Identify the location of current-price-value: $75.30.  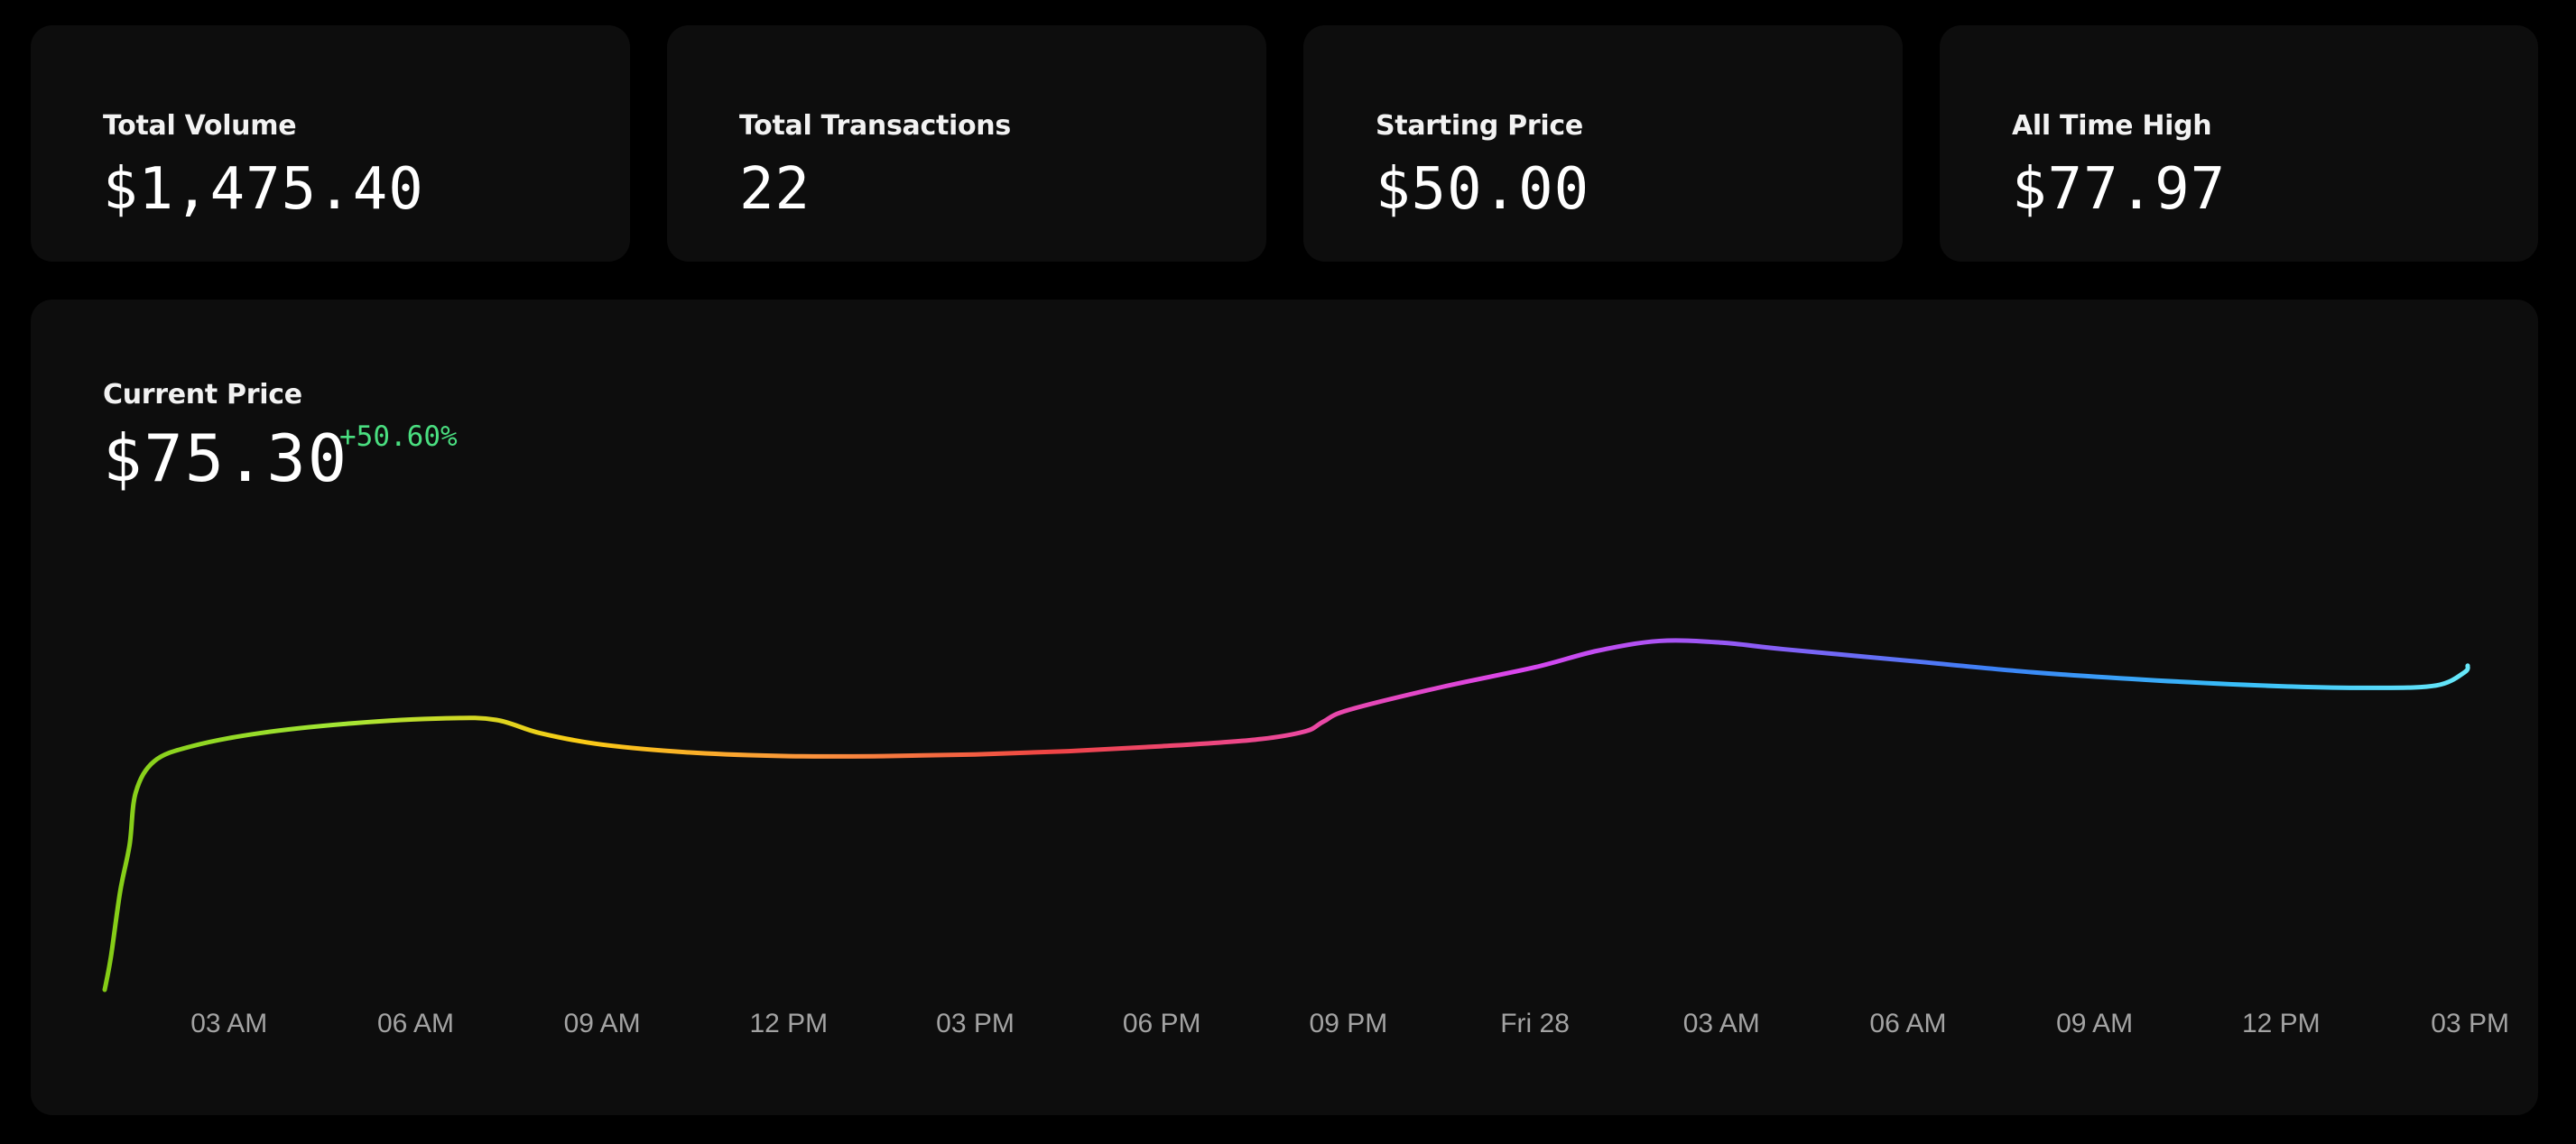
(226, 458).